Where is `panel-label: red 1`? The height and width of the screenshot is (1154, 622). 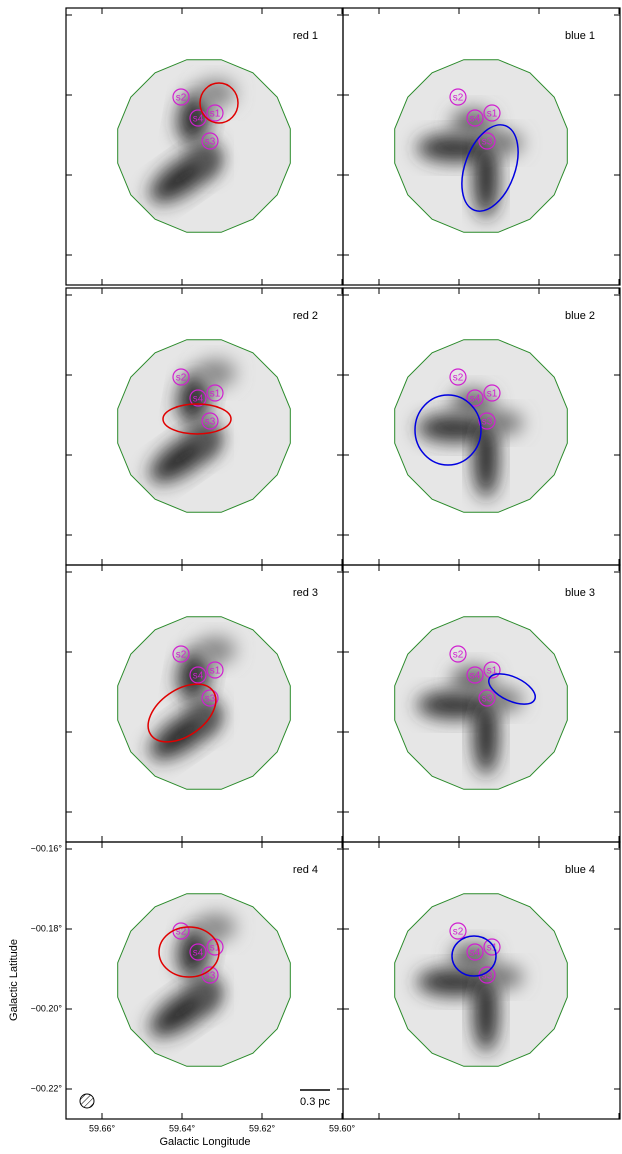
panel-label: red 1 is located at coordinates (305, 36).